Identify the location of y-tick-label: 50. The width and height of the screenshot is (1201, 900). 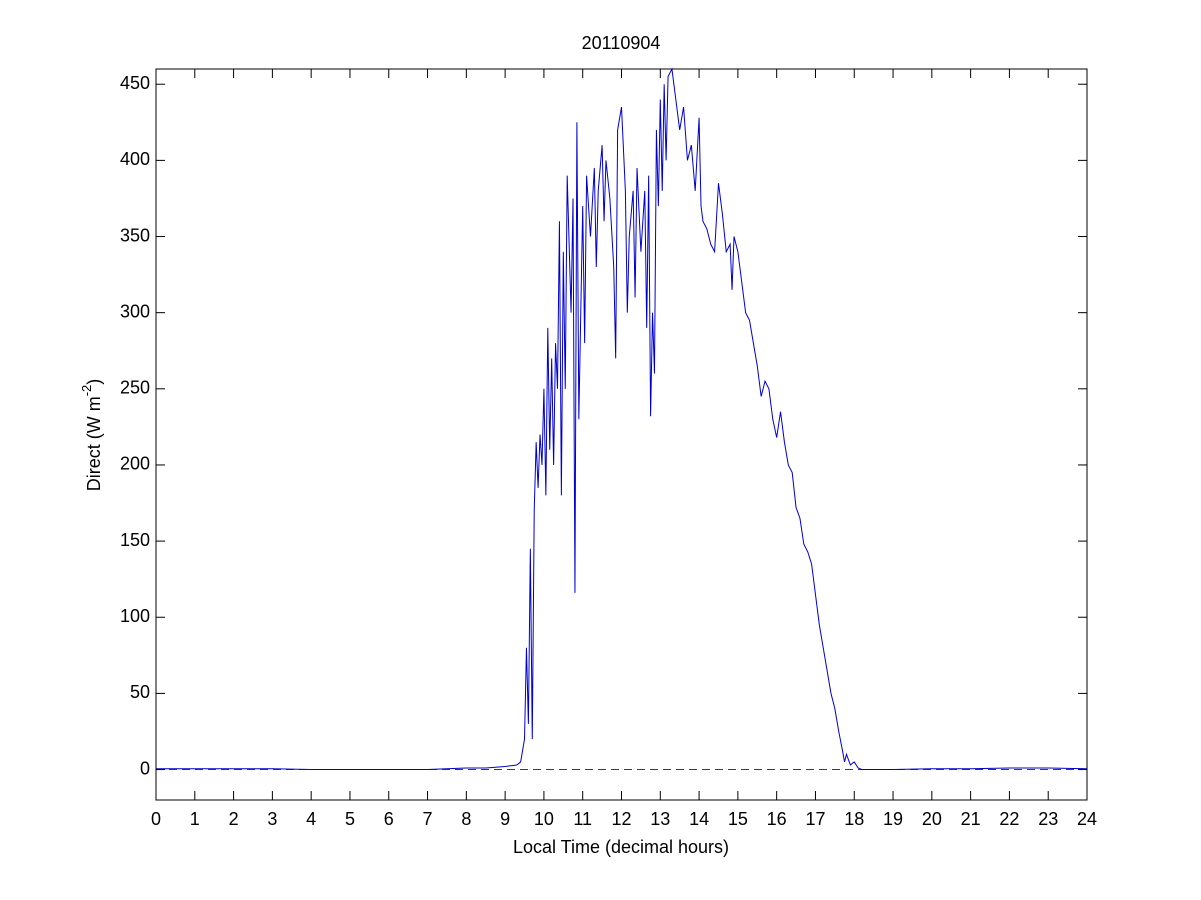
(140, 692).